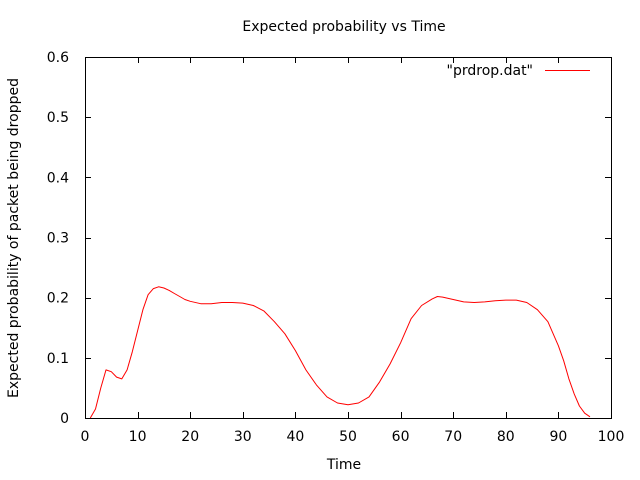  What do you see at coordinates (58, 118) in the screenshot?
I see `y-tick-label: 0.5` at bounding box center [58, 118].